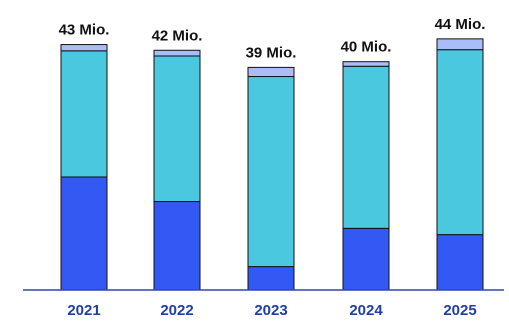 This screenshot has height=321, width=509. What do you see at coordinates (271, 52) in the screenshot?
I see `total-label-2023: 39 Mio.` at bounding box center [271, 52].